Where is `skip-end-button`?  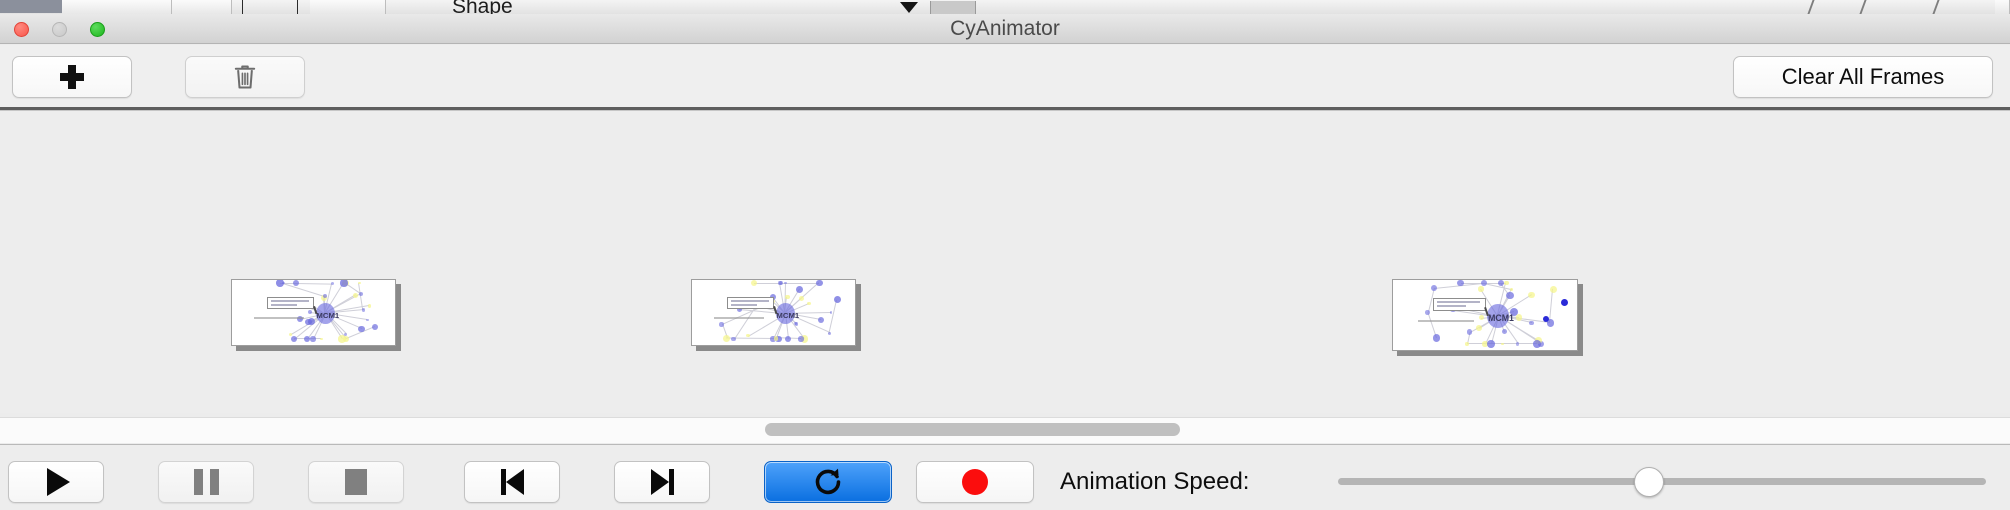
skip-end-button is located at coordinates (662, 482).